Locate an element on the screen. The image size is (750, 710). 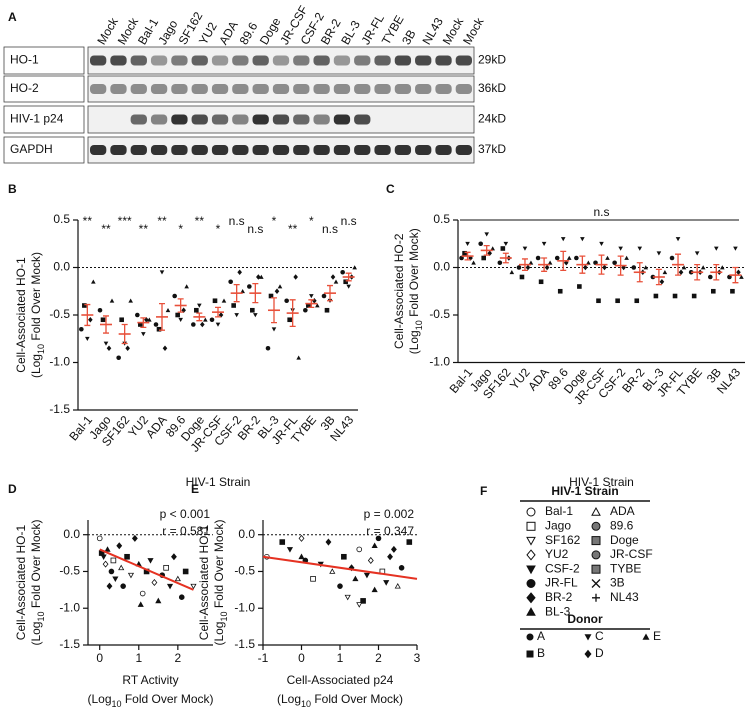
panel-letter: F is located at coordinates (483, 491).